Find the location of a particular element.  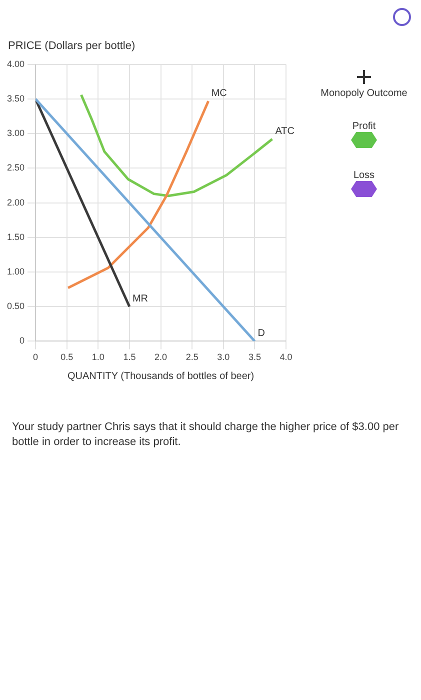

x-tick-label: 1.0 is located at coordinates (98, 357).